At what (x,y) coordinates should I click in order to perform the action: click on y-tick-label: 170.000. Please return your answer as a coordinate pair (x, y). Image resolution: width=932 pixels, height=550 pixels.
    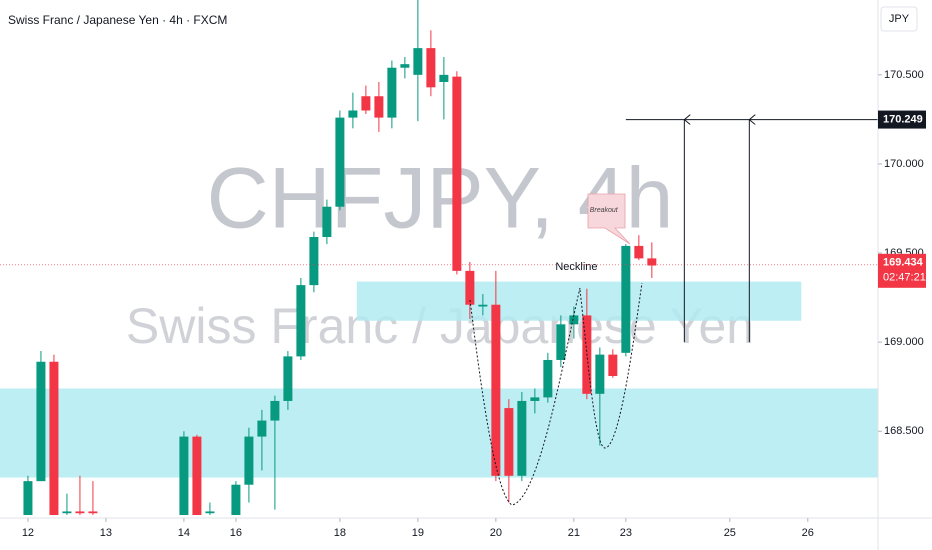
    Looking at the image, I should click on (904, 164).